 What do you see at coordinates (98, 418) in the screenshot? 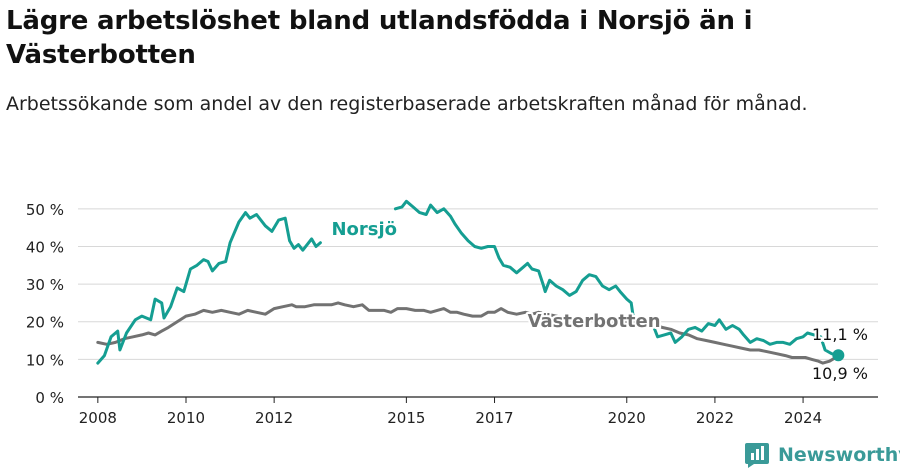
I see `x-tick-label: 2008` at bounding box center [98, 418].